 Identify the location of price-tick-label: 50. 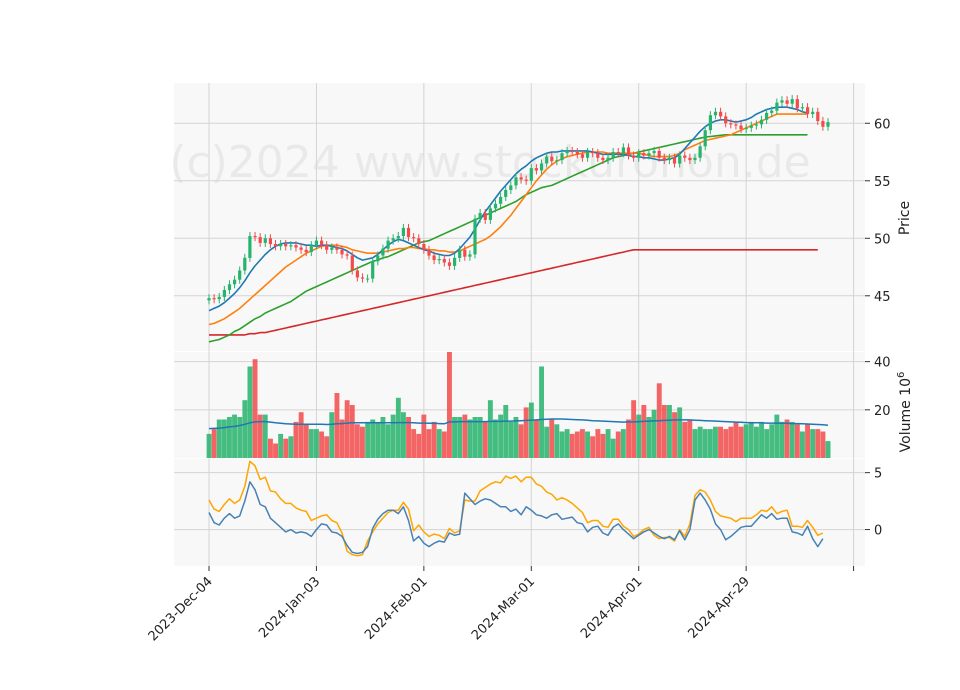
(882, 239).